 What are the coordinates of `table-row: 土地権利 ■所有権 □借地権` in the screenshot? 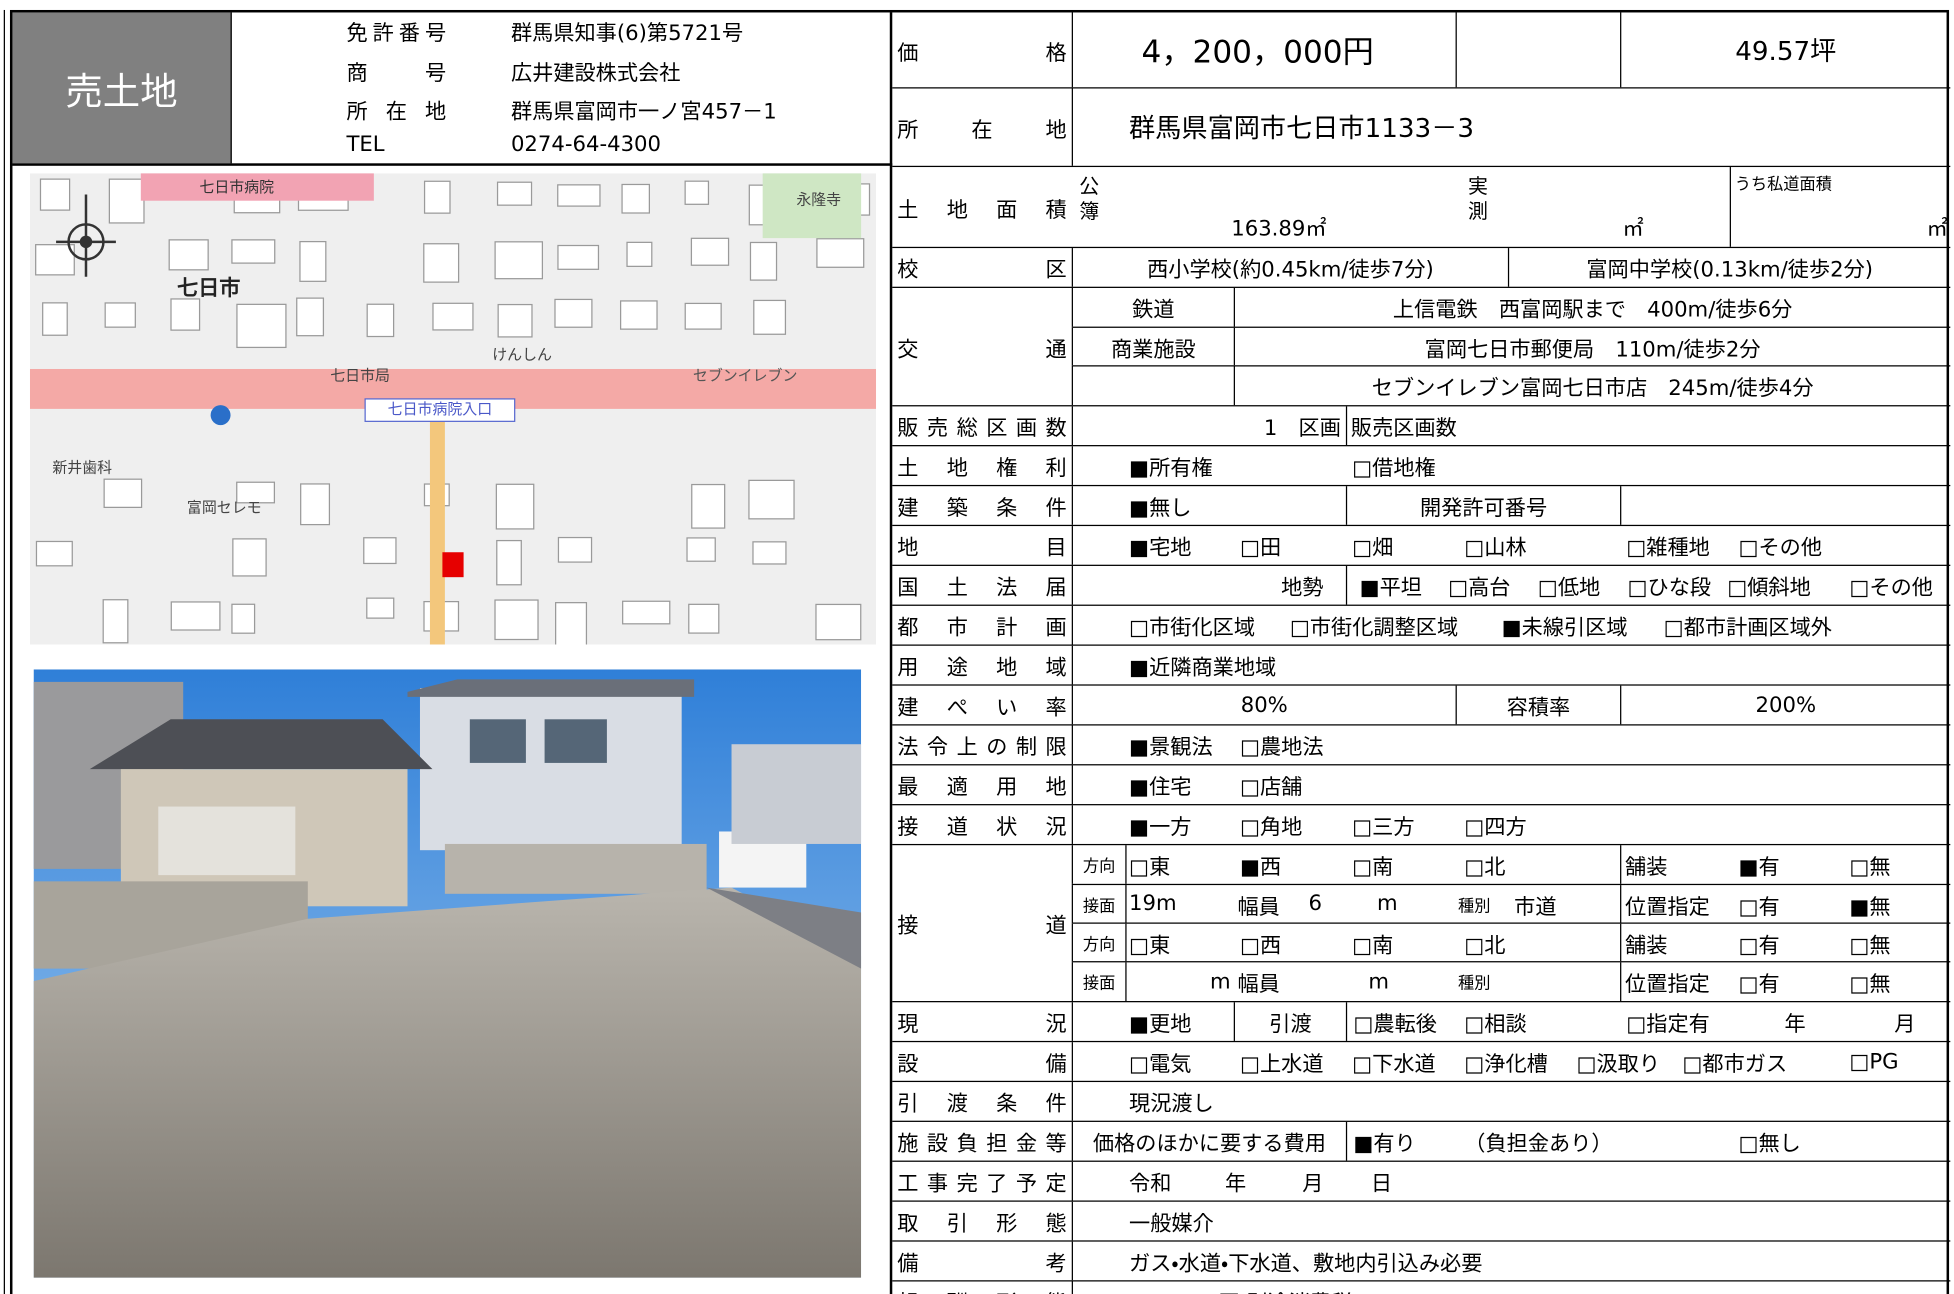 It's located at (1421, 466).